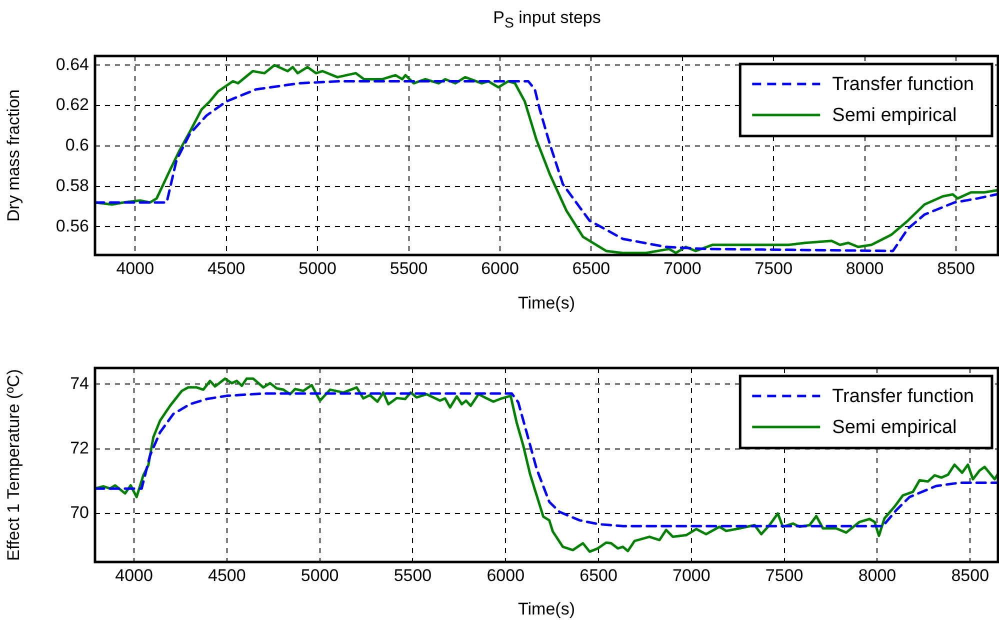 Image resolution: width=999 pixels, height=624 pixels. Describe the element at coordinates (13, 155) in the screenshot. I see `y-axis-title: Dry mass fraction` at that location.